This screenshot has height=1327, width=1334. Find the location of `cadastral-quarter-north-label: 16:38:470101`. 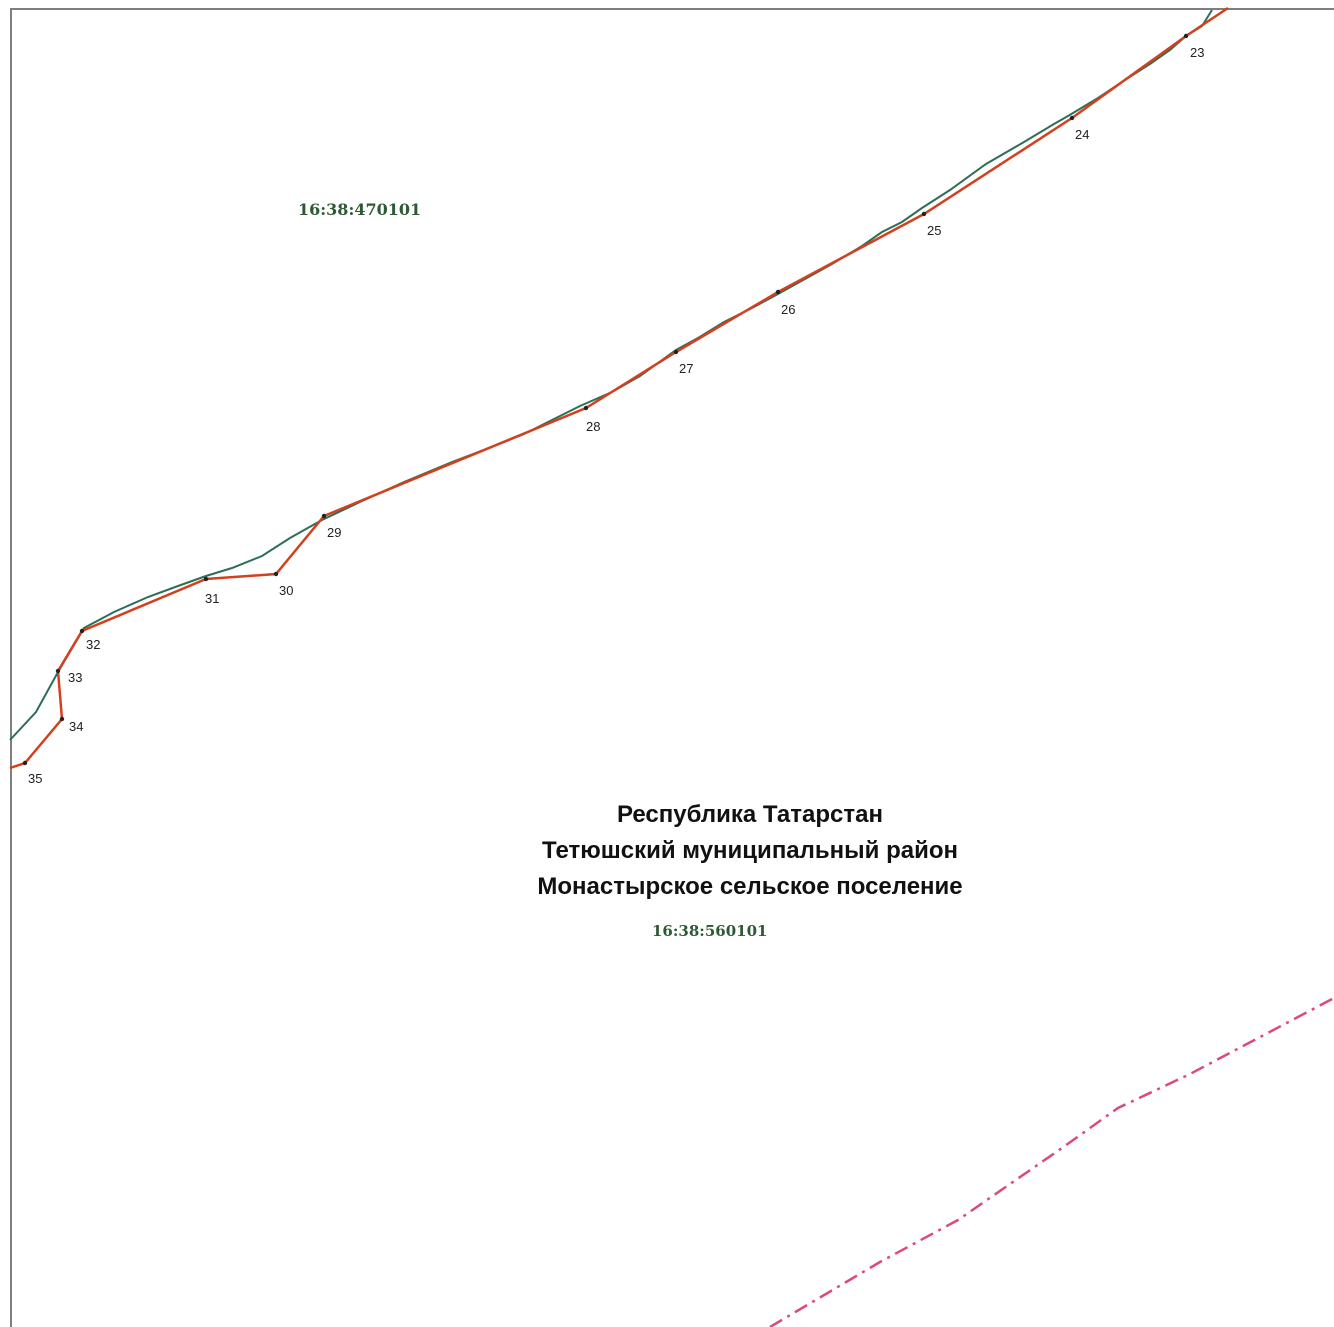

cadastral-quarter-north-label: 16:38:470101 is located at coordinates (360, 209).